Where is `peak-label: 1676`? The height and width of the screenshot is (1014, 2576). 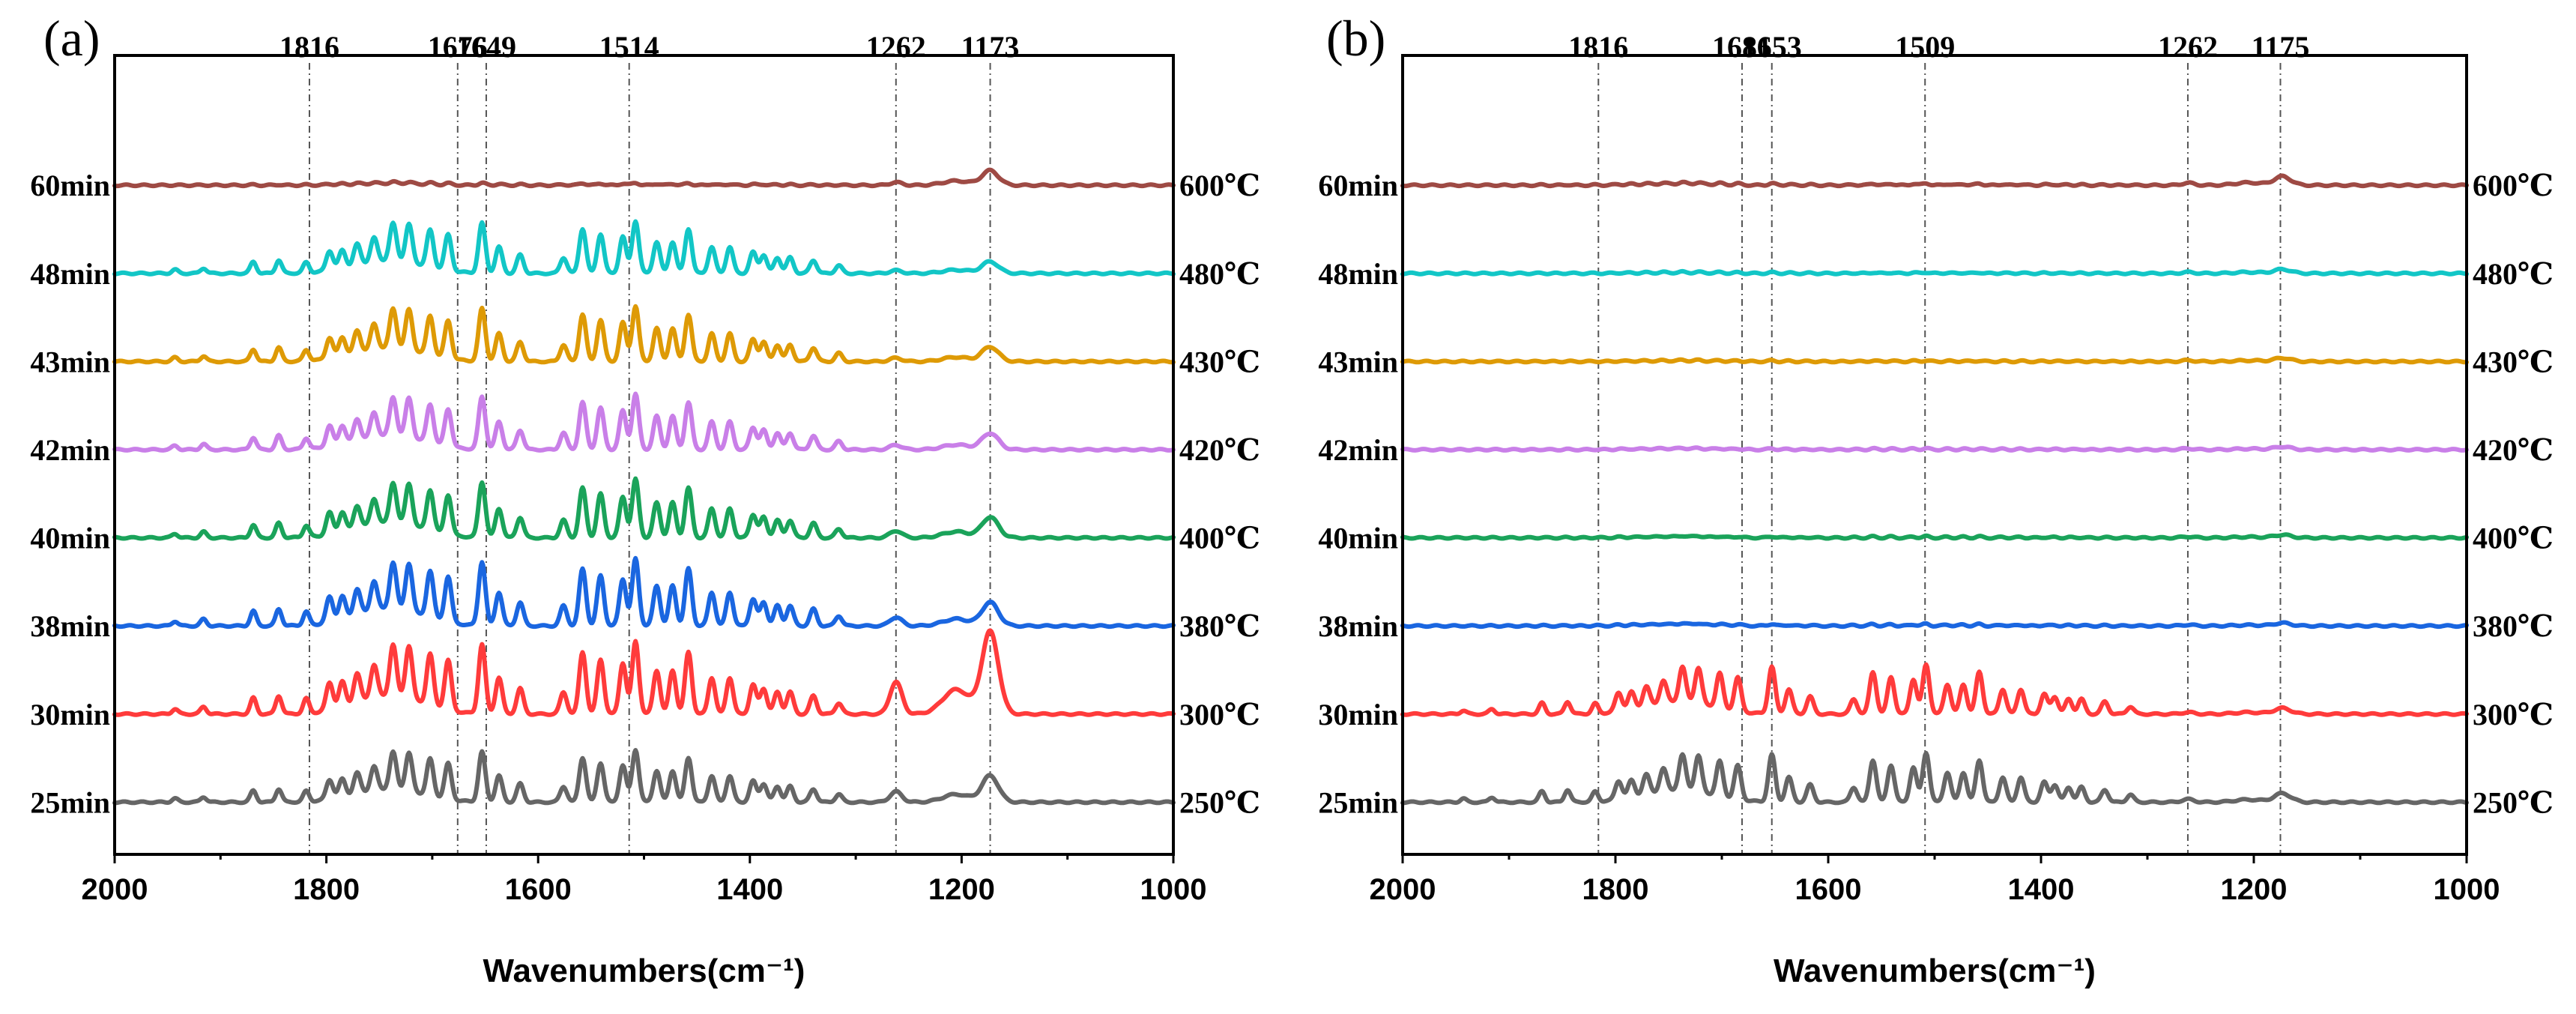
peak-label: 1676 is located at coordinates (458, 47).